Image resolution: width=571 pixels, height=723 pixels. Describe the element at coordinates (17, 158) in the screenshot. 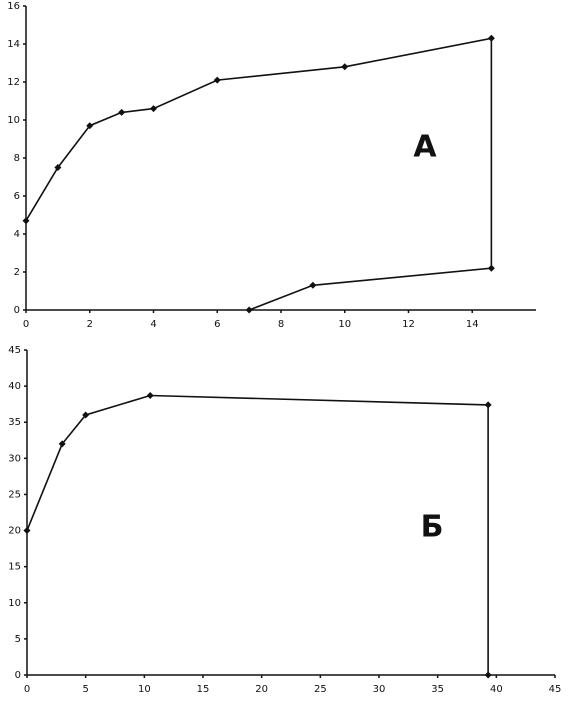

I see `y-tick-label: 8` at that location.